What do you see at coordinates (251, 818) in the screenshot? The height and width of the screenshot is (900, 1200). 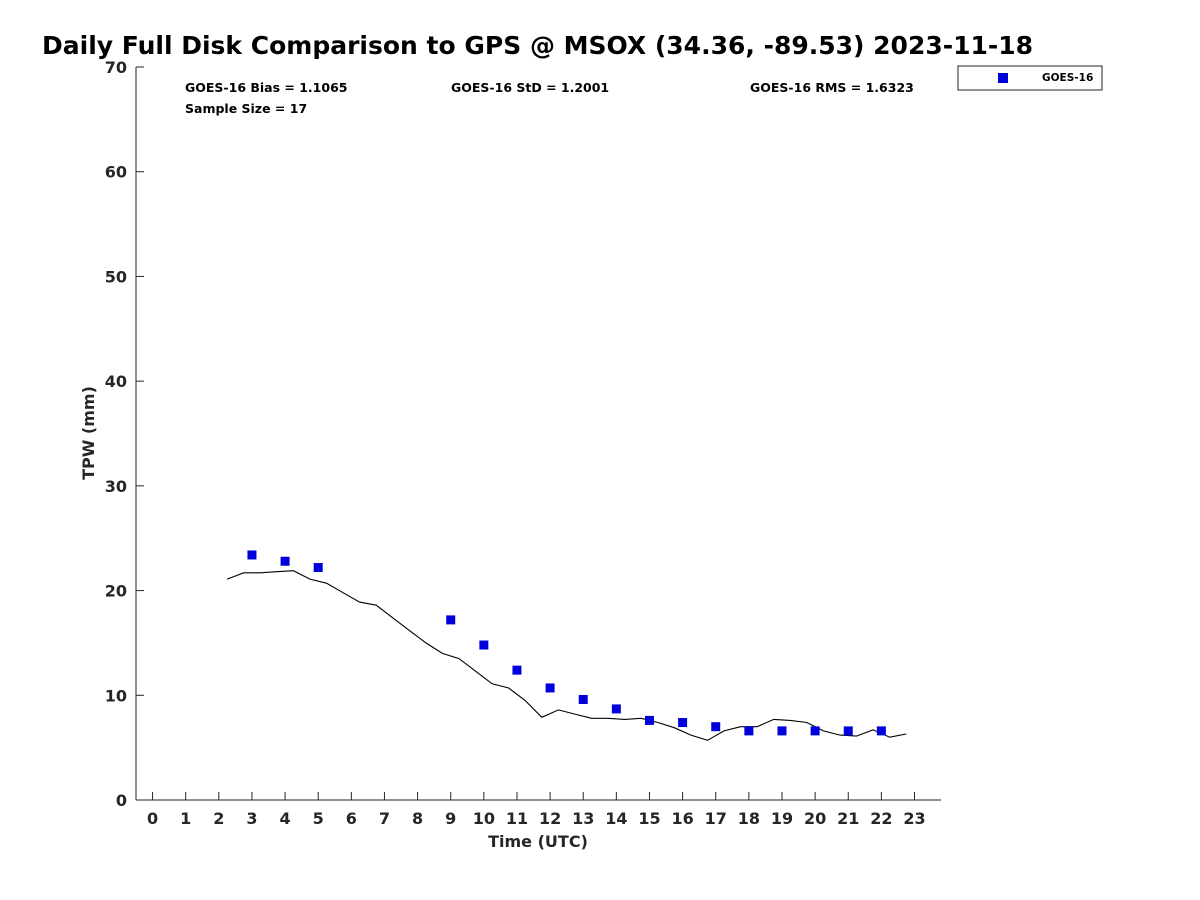 I see `x-tick-label: 3` at bounding box center [251, 818].